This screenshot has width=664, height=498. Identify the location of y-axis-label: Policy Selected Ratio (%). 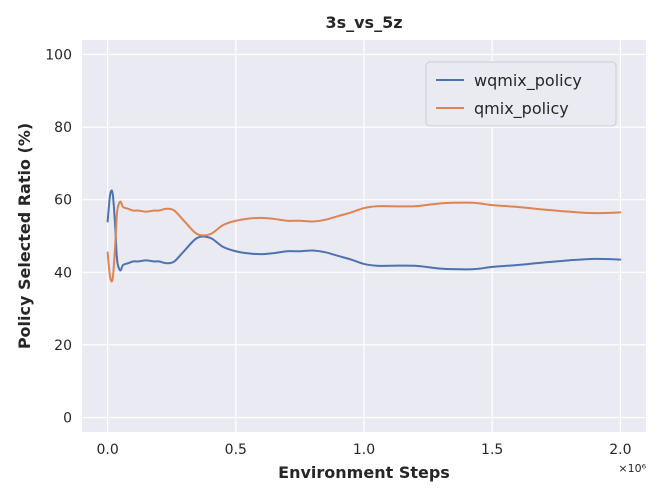
(24, 236).